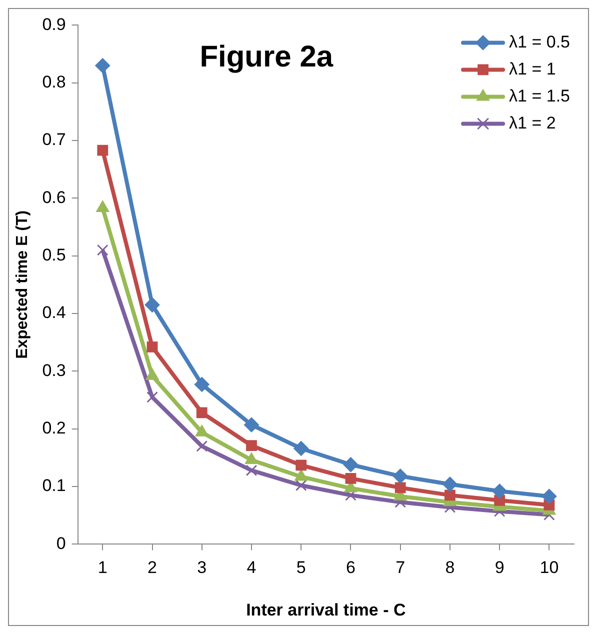  Describe the element at coordinates (103, 568) in the screenshot. I see `x-tick-label: 1` at that location.